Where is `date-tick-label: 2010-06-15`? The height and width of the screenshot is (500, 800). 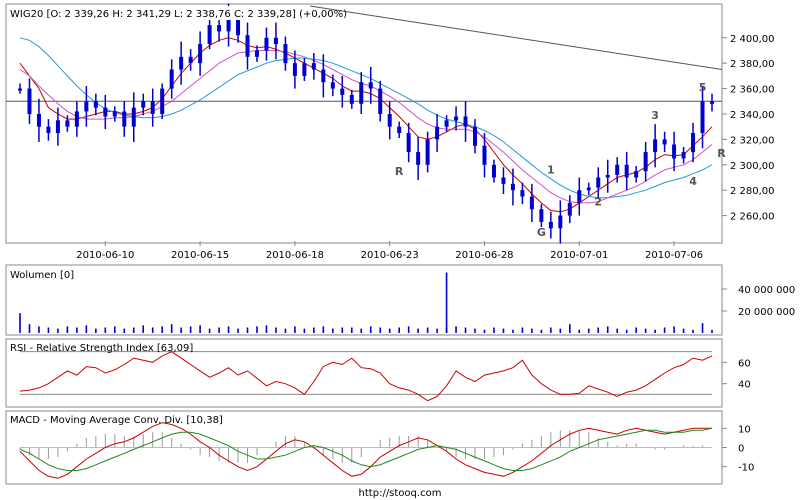 date-tick-label: 2010-06-15 is located at coordinates (200, 255).